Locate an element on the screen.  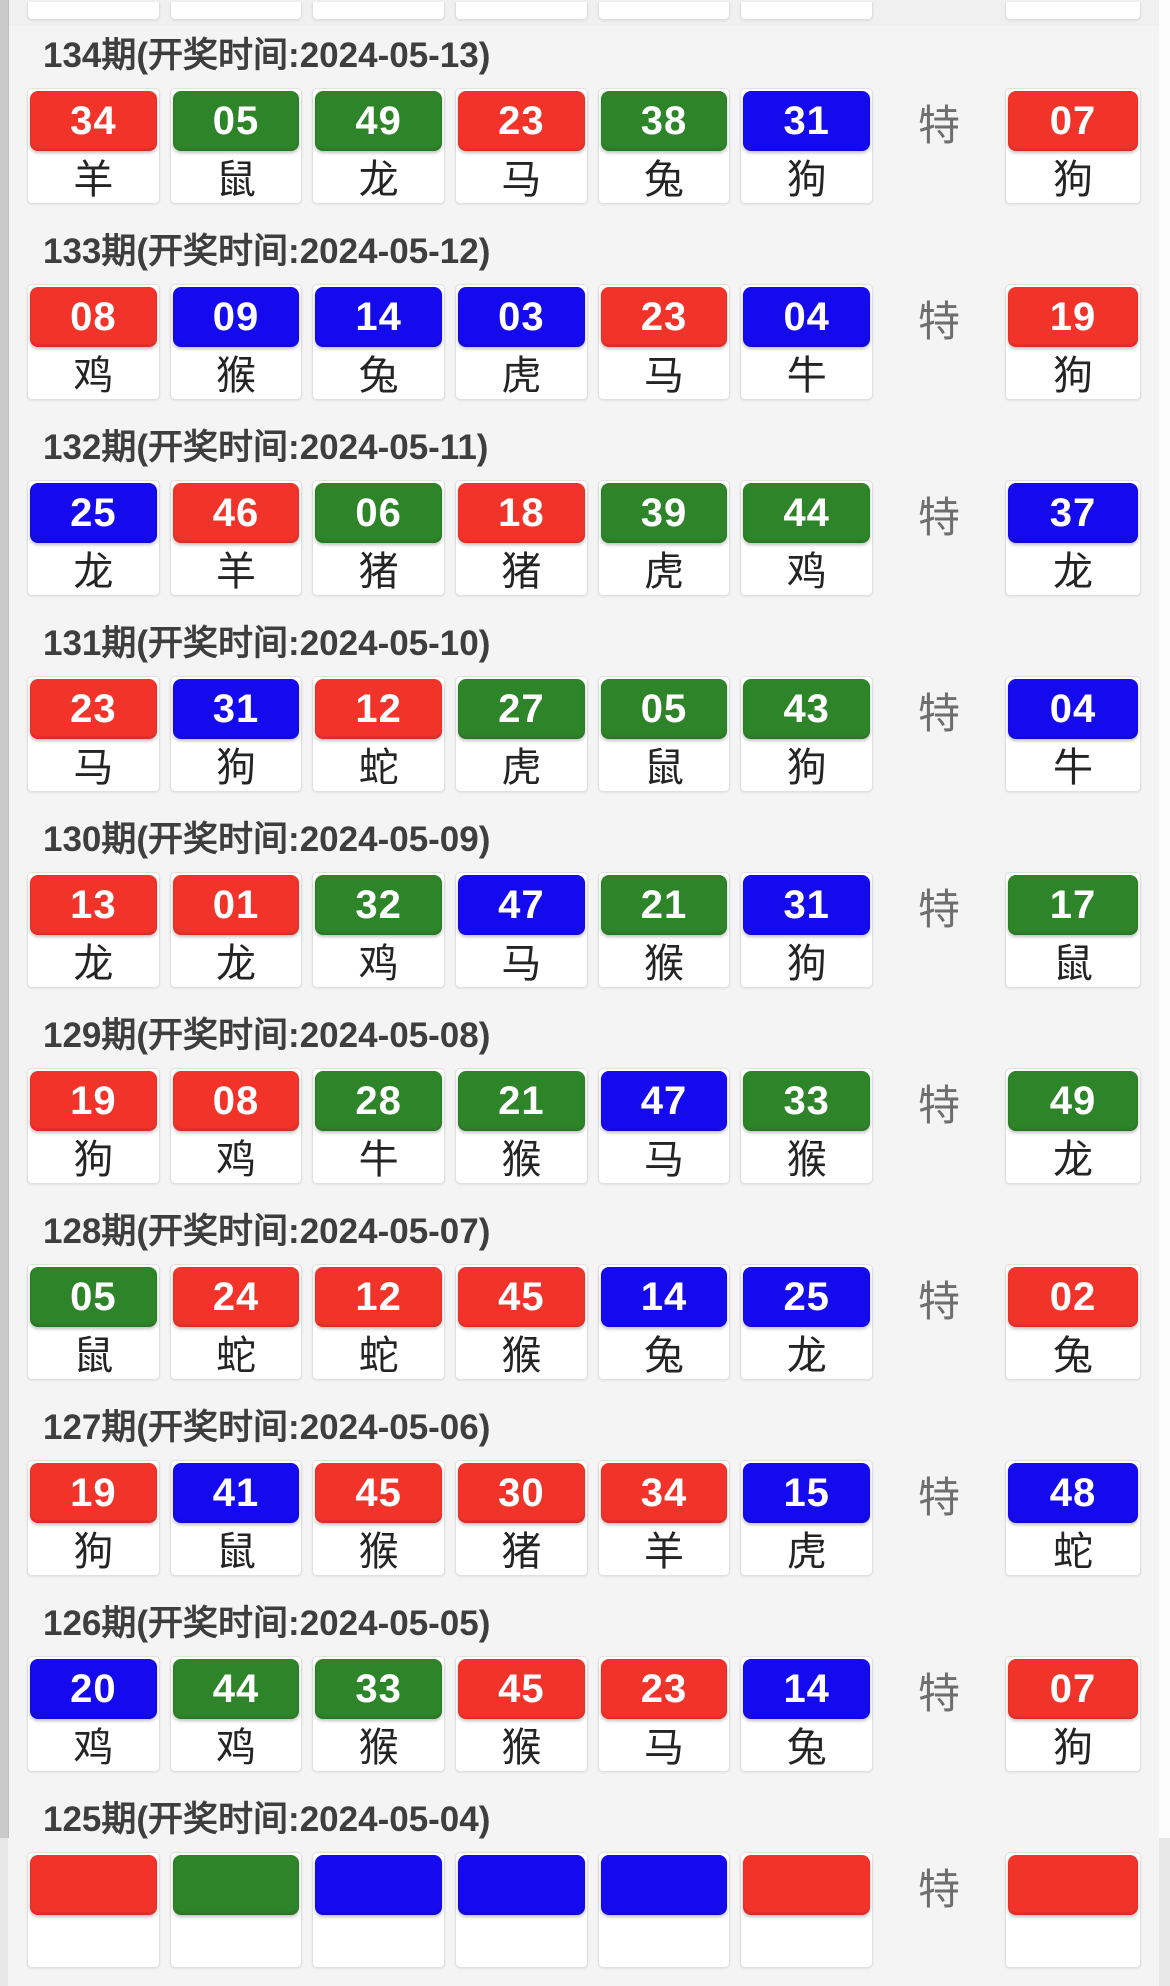
result-row: 23 马 31 狗 12 蛇 27 虎 05 鼠 43 狗 特 04 牛 is located at coordinates (583, 734).